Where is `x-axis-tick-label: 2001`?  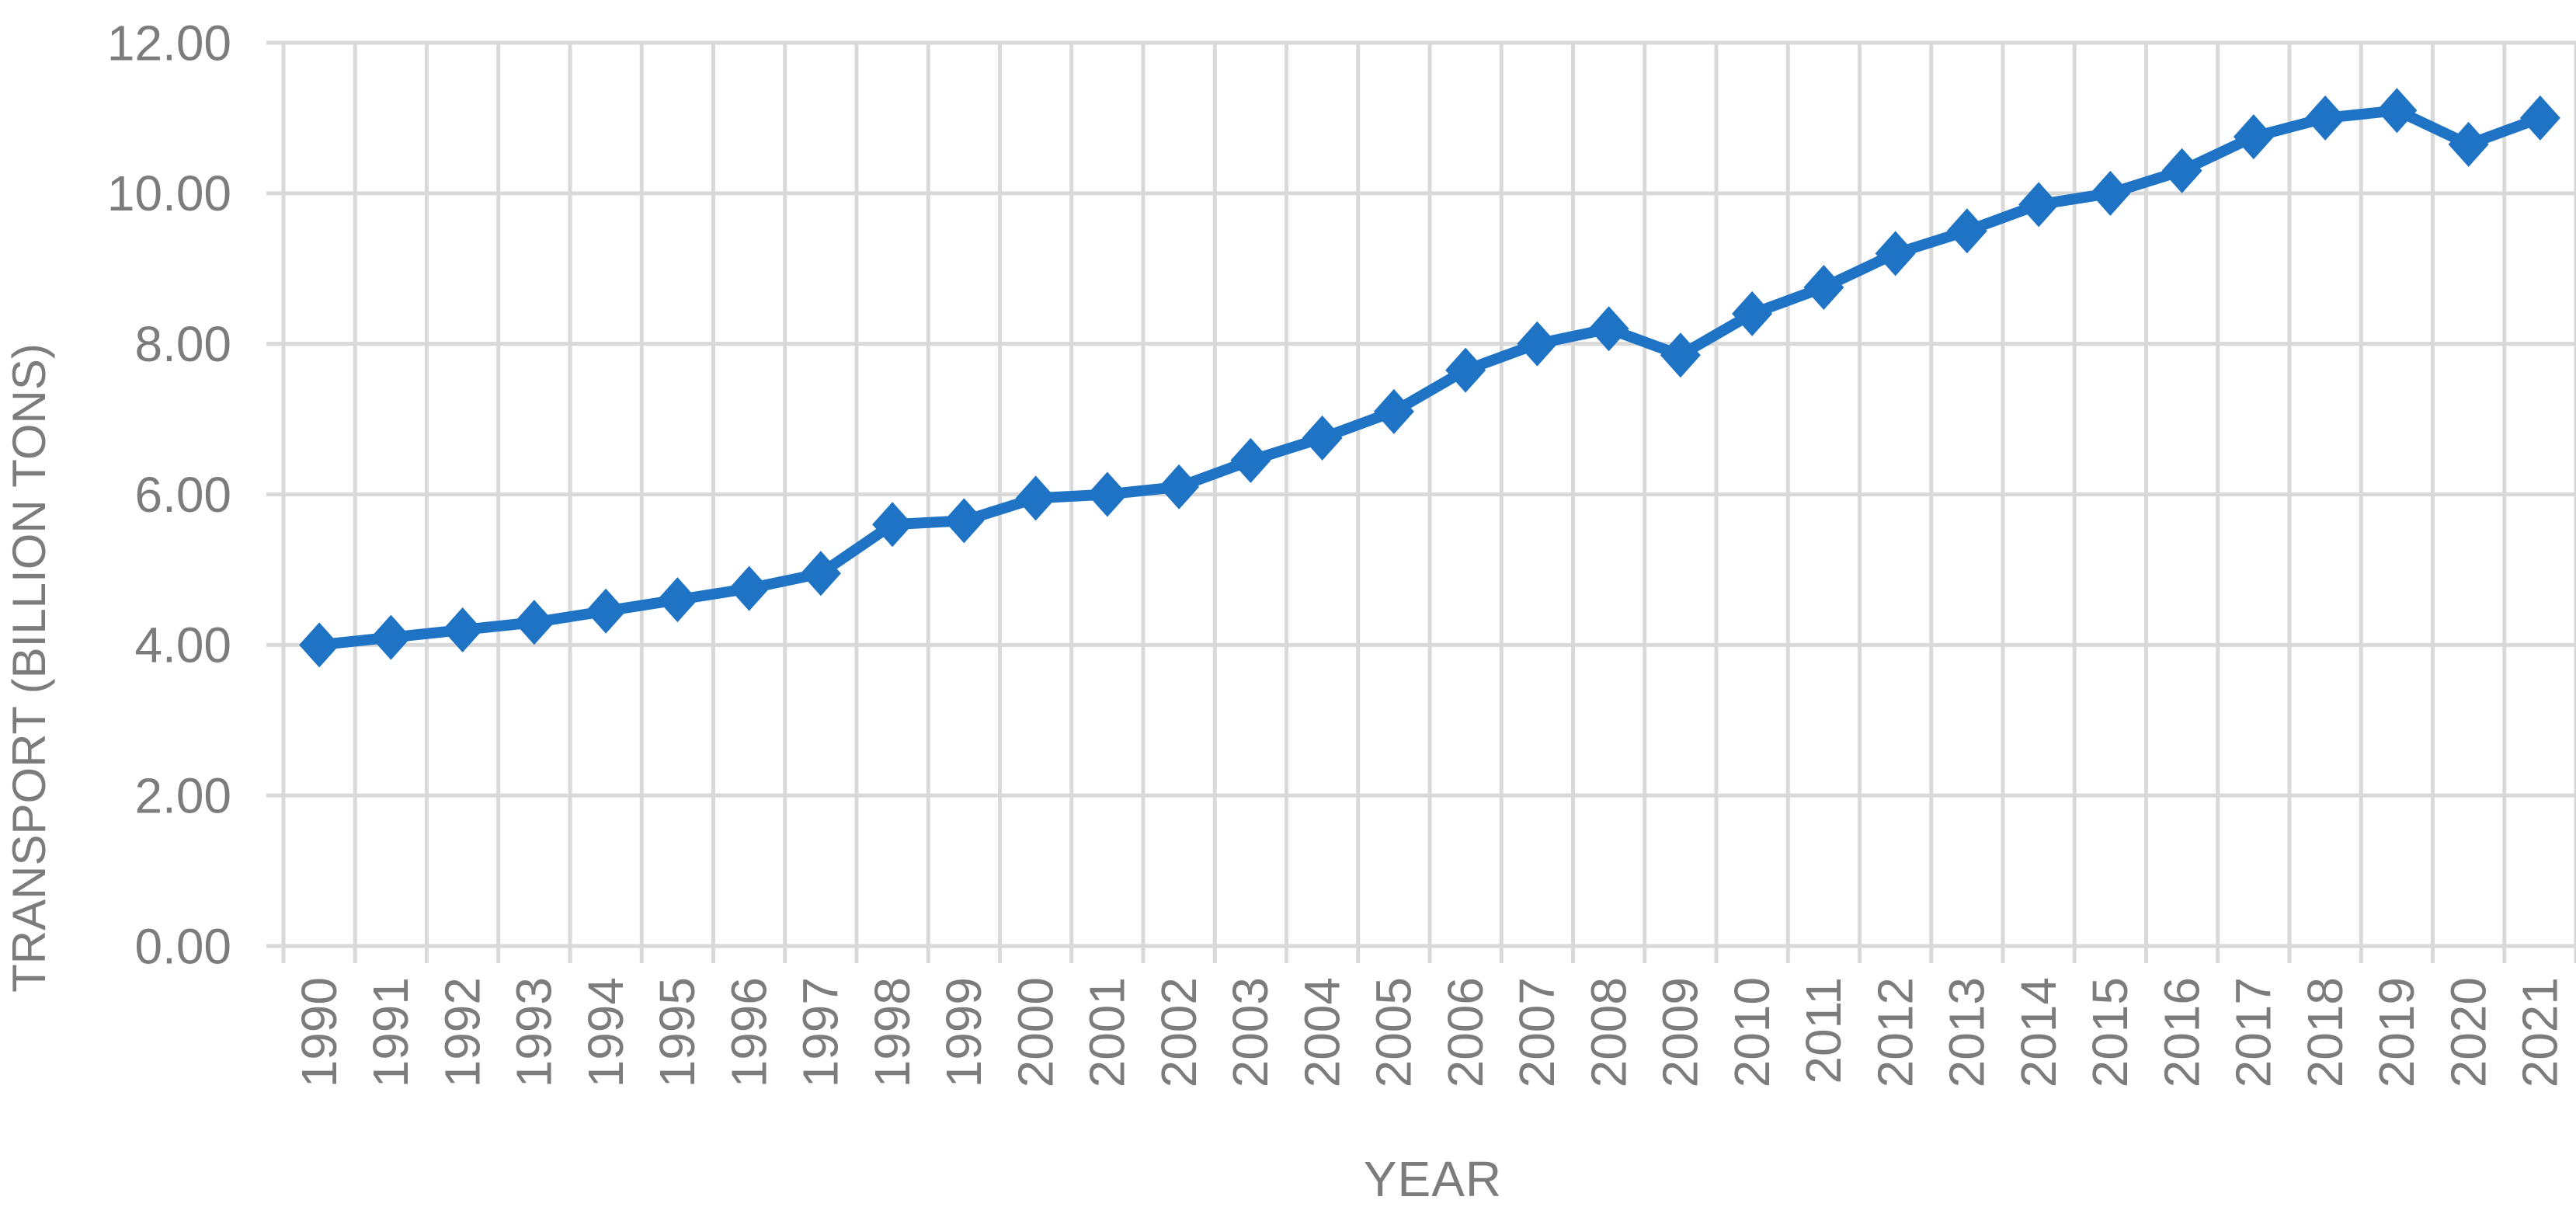
x-axis-tick-label: 2001 is located at coordinates (1107, 1032).